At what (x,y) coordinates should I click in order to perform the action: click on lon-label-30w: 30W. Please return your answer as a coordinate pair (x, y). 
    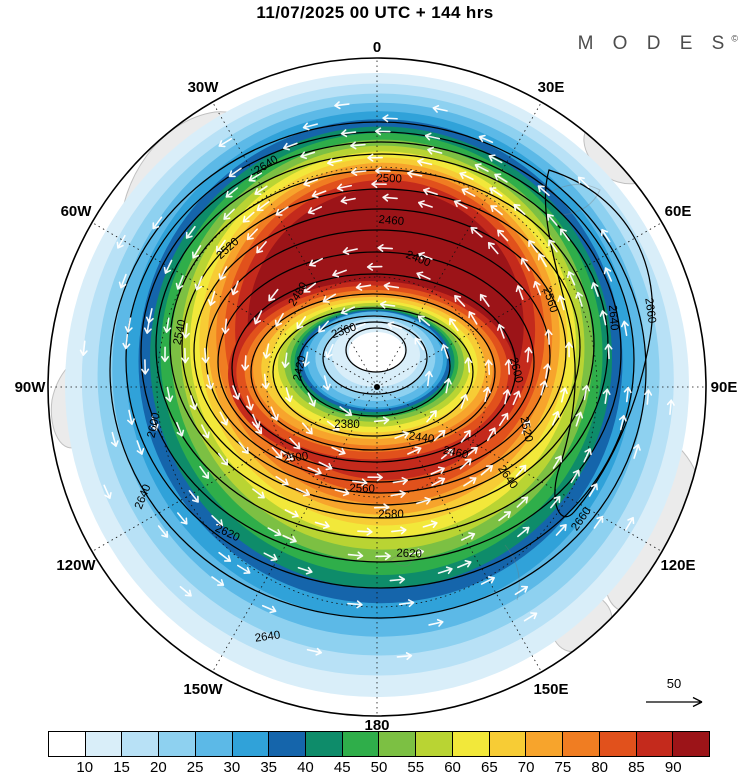
    Looking at the image, I should click on (204, 87).